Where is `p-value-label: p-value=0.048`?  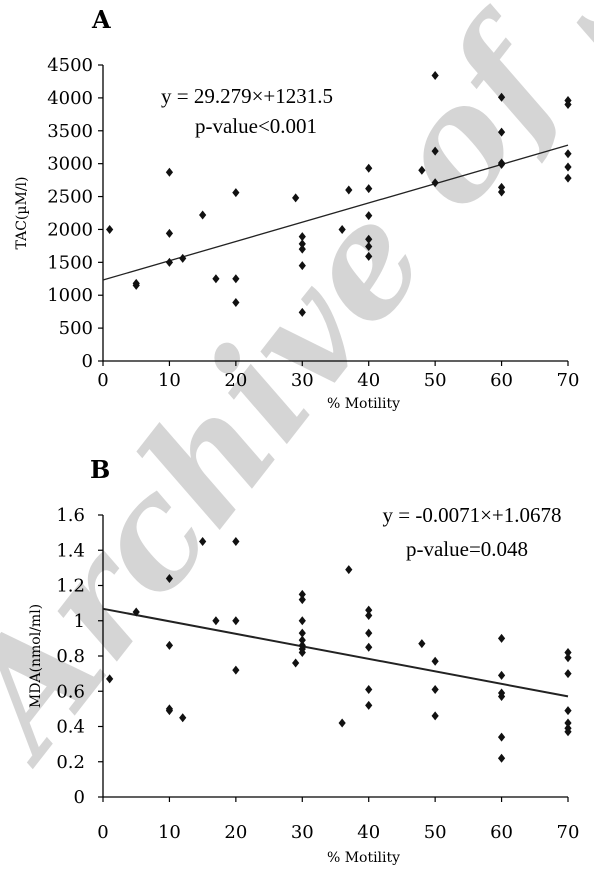
p-value-label: p-value=0.048 is located at coordinates (467, 549).